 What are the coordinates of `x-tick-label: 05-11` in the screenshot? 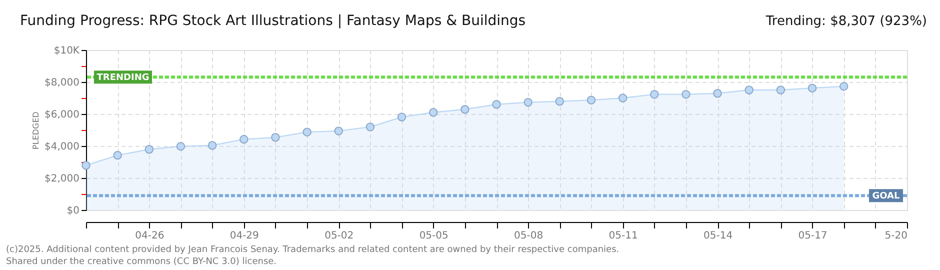 It's located at (623, 236).